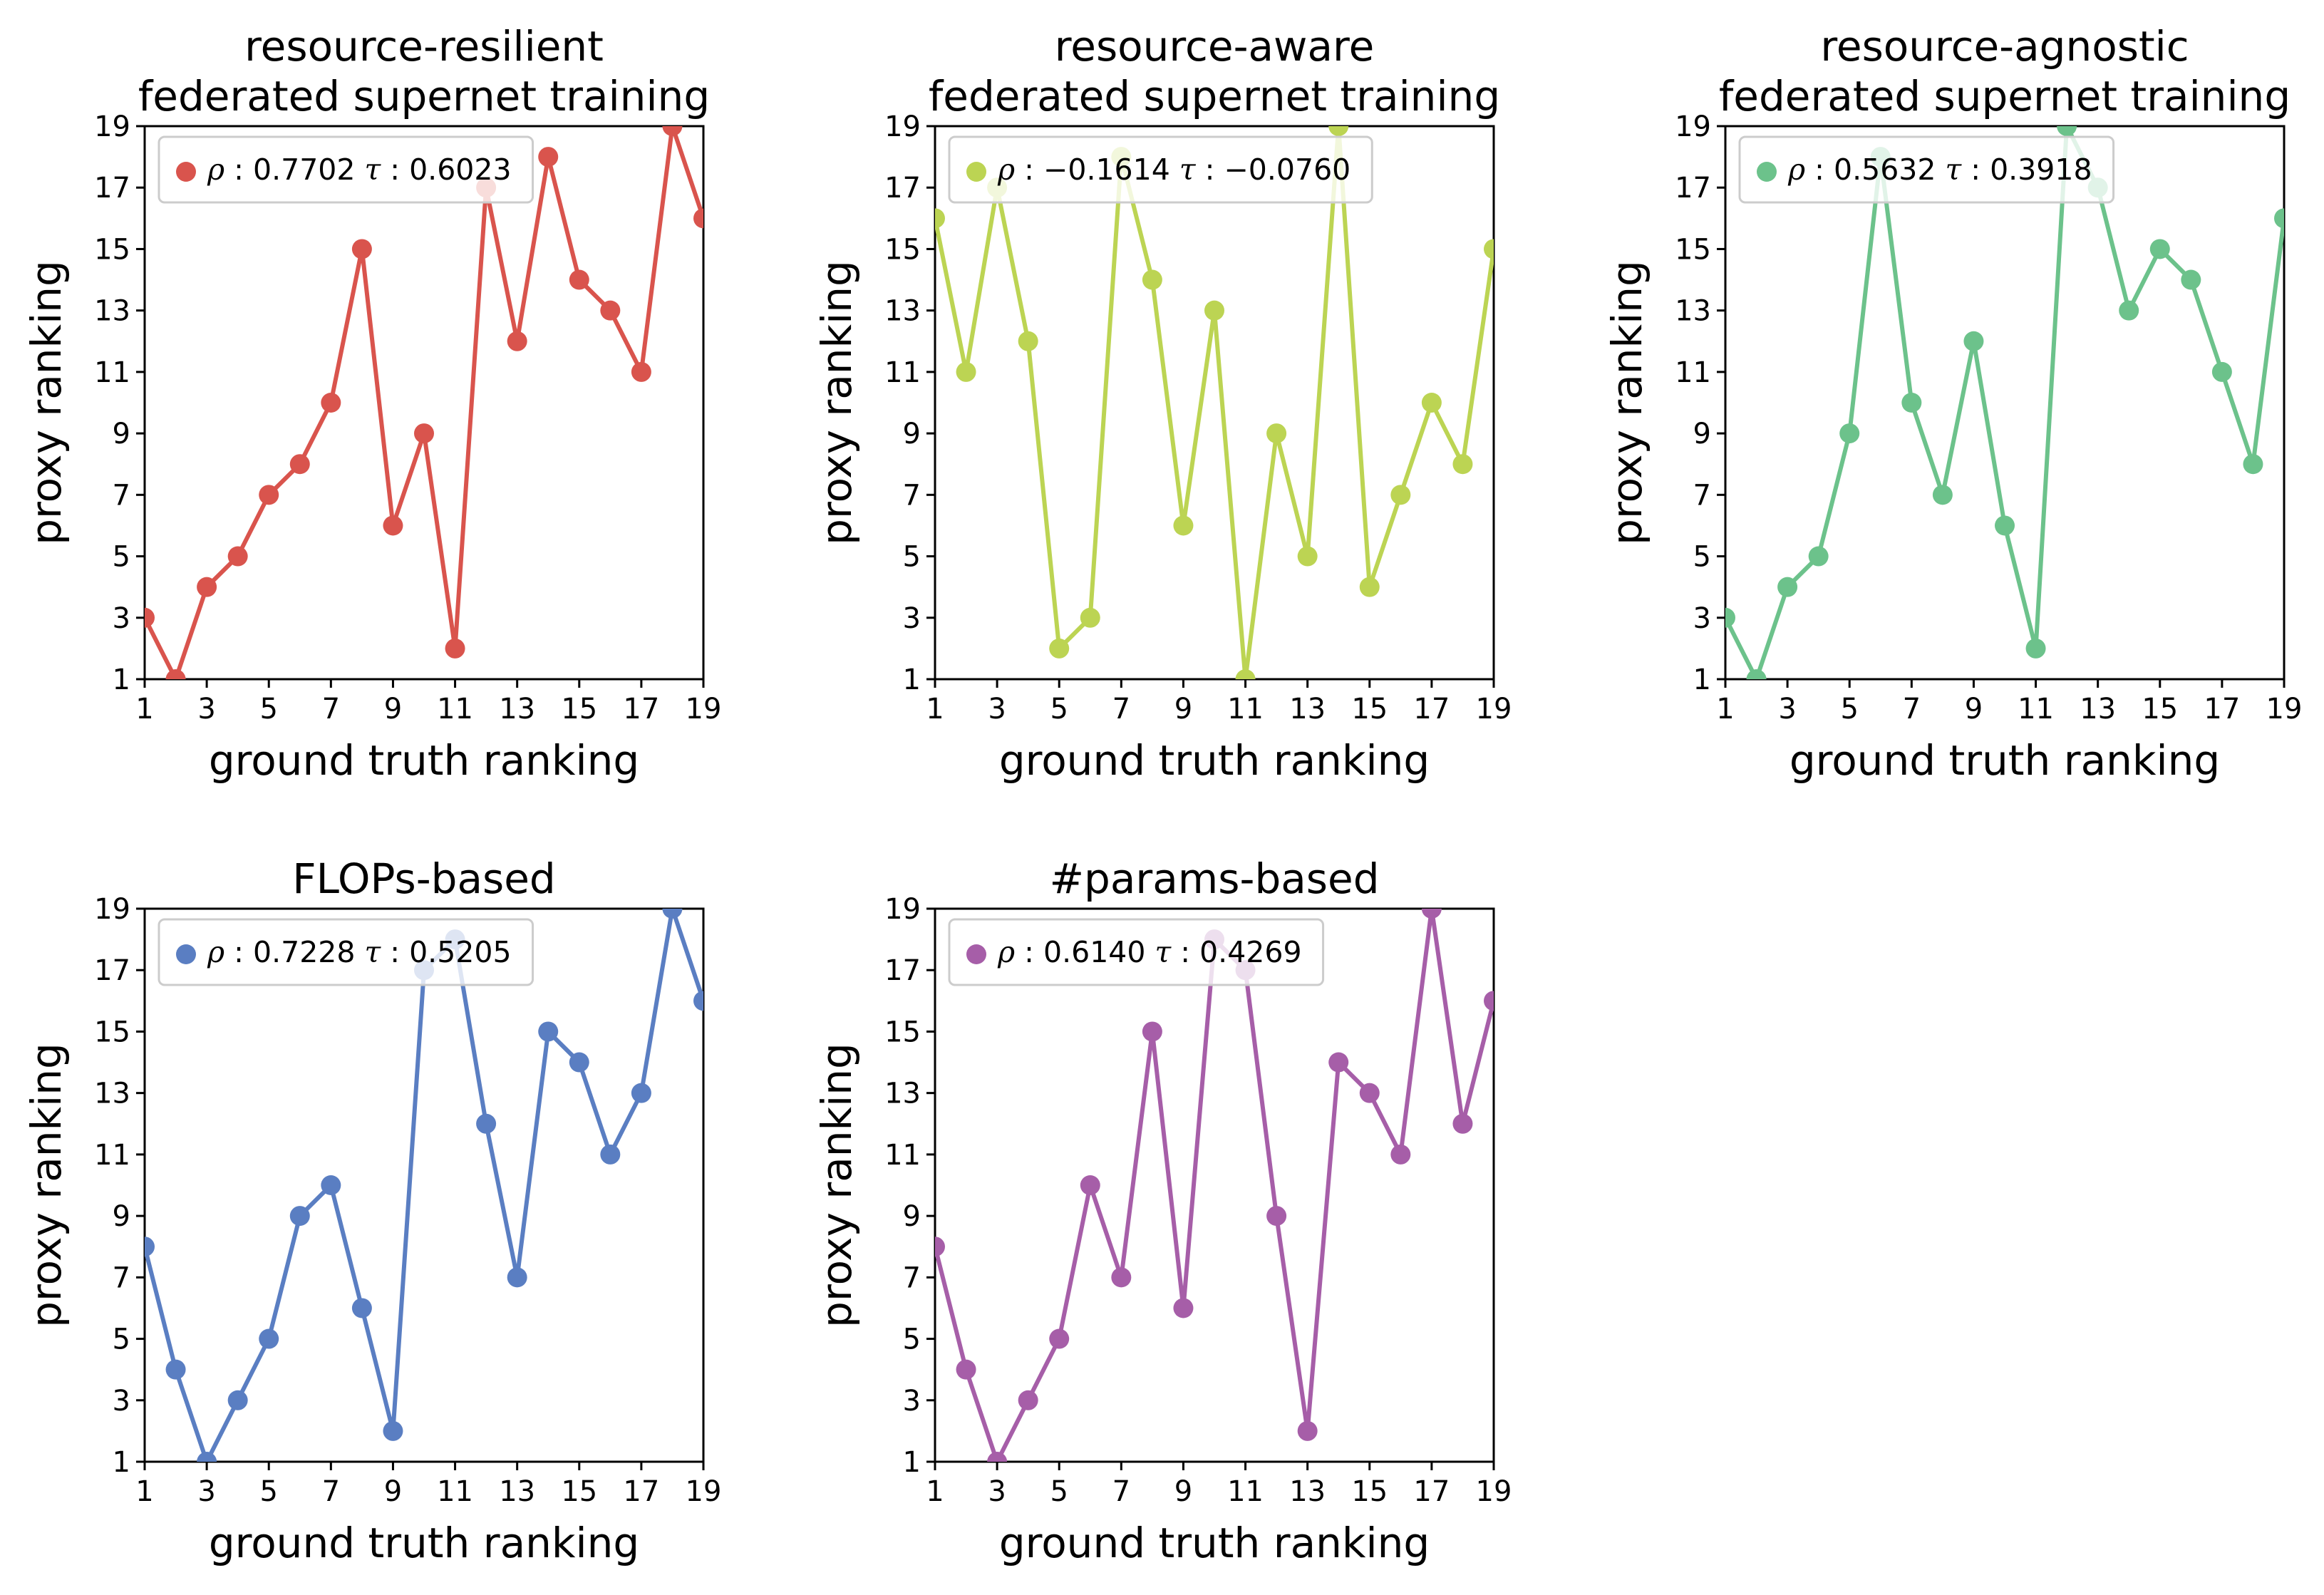 The width and height of the screenshot is (2324, 1595). I want to click on y-tick-label: 5, so click(121, 1339).